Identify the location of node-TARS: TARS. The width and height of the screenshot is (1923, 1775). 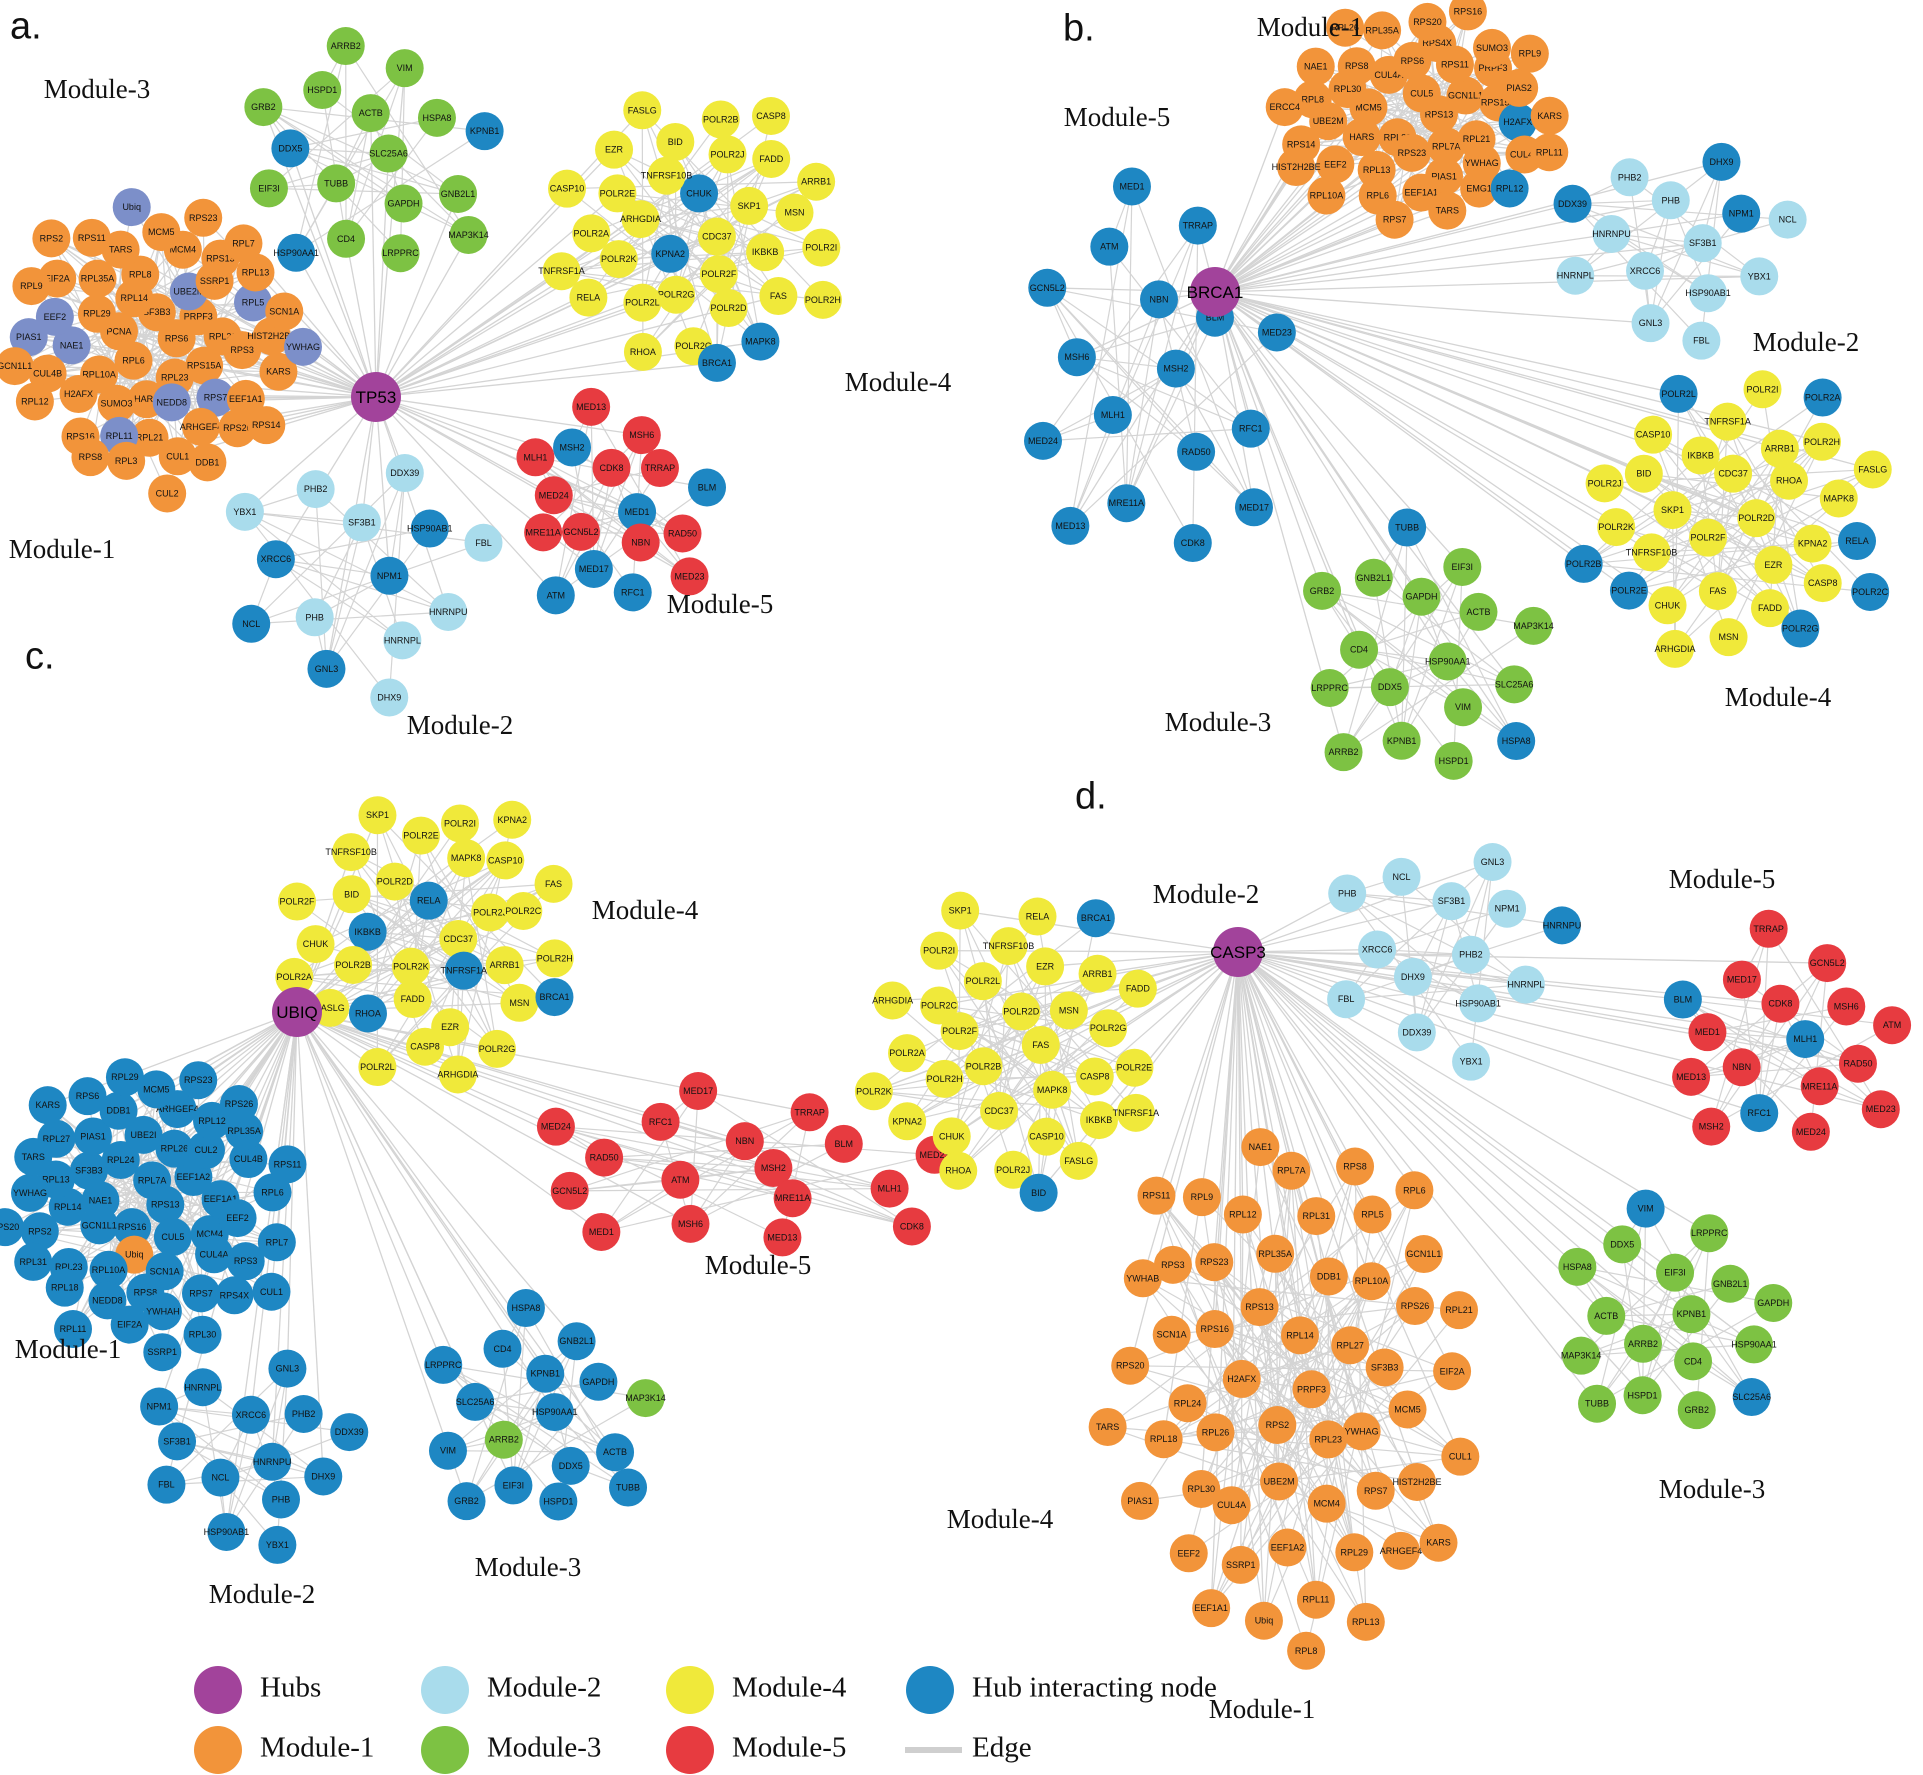
(1107, 1426).